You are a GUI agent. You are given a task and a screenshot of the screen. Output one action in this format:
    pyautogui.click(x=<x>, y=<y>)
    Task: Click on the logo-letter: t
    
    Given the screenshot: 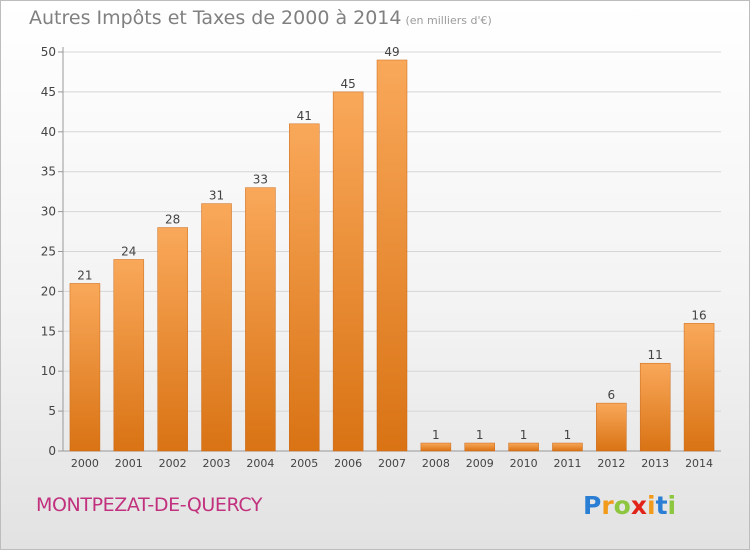 What is the action you would take?
    pyautogui.click(x=661, y=505)
    